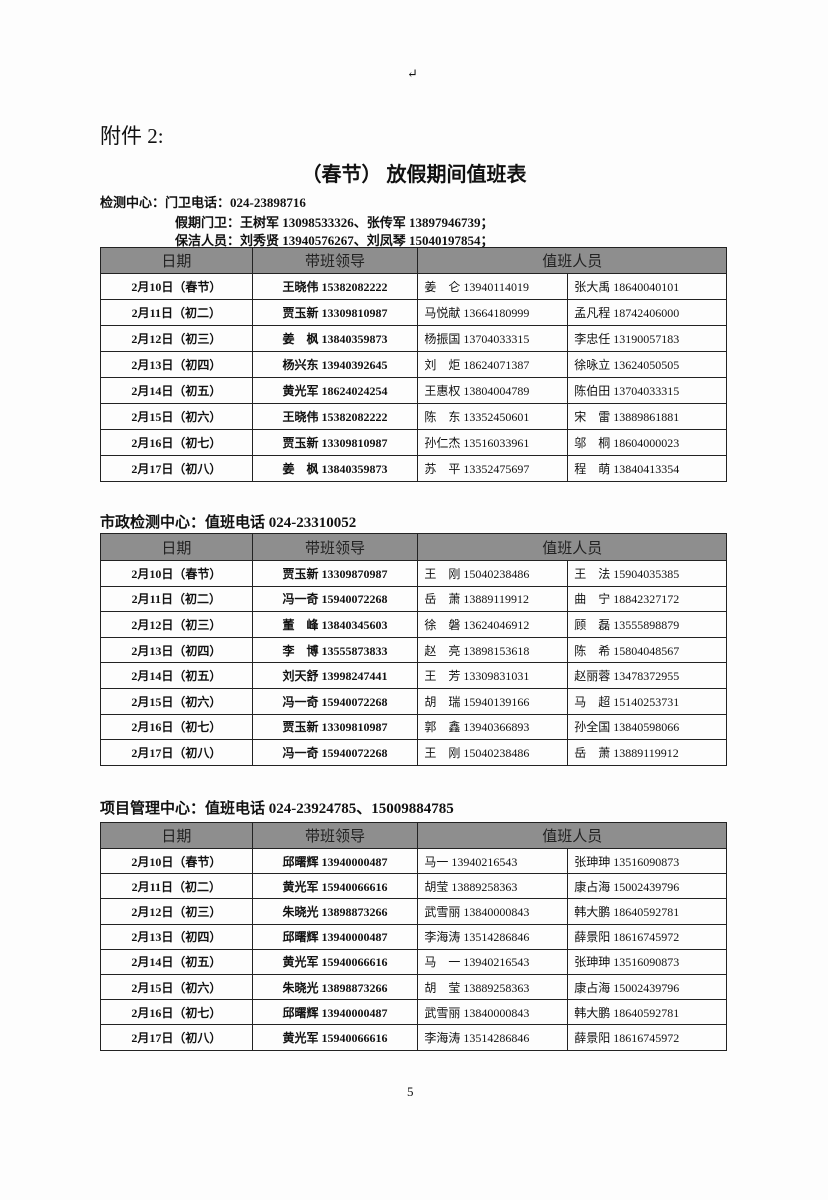 The width and height of the screenshot is (828, 1200). What do you see at coordinates (647, 468) in the screenshot?
I see `cell: 程 萌 13840413354` at bounding box center [647, 468].